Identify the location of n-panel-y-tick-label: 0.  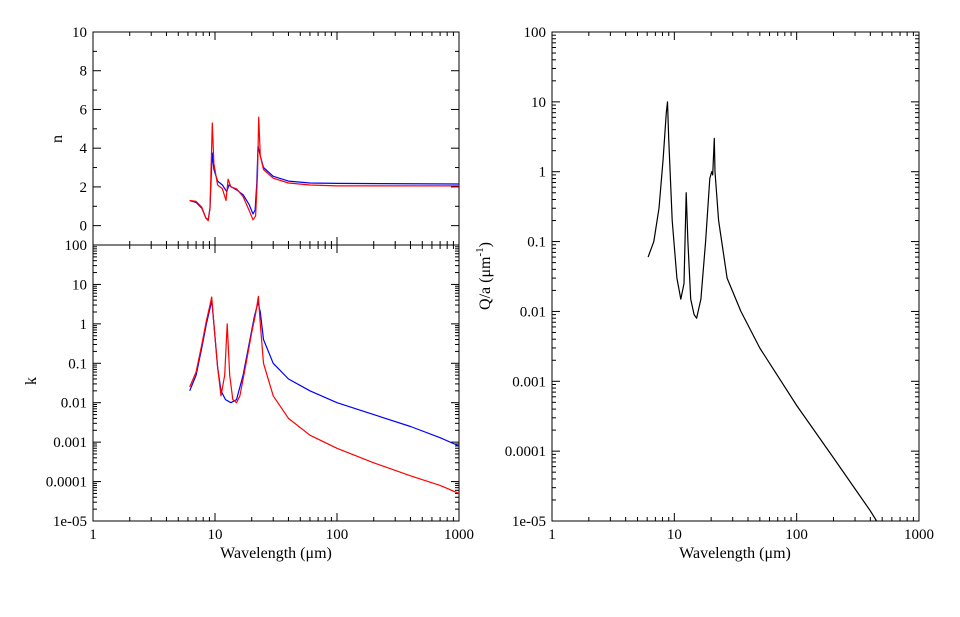
(84, 227).